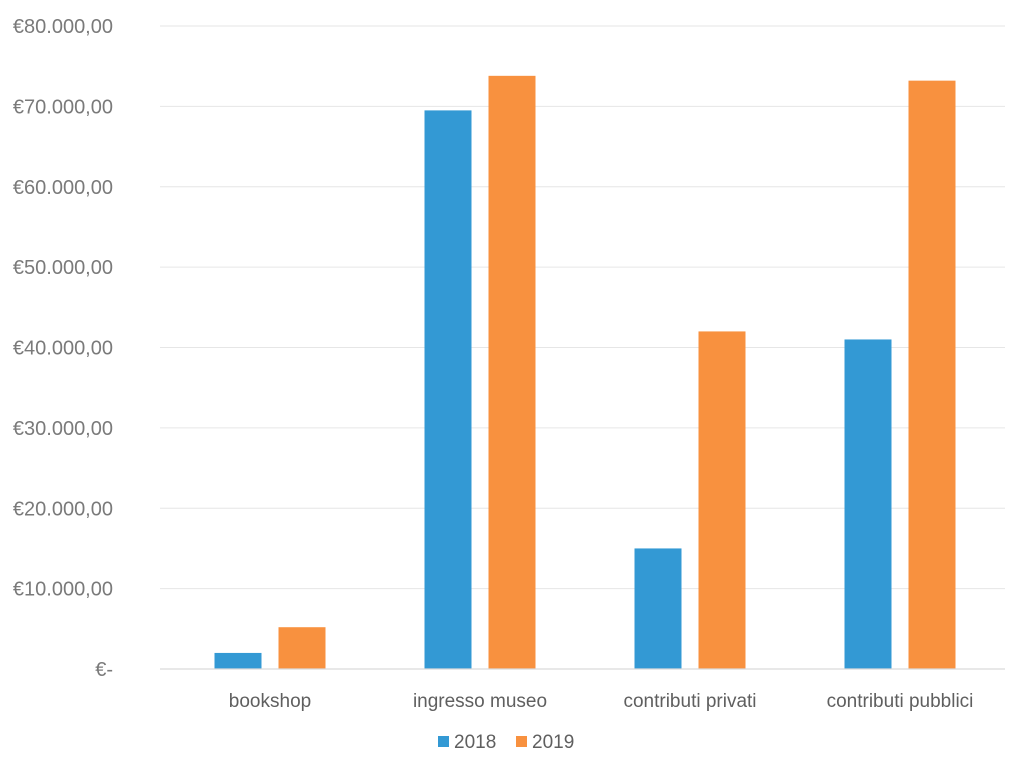  I want to click on legend: 2018 2019, so click(506, 742).